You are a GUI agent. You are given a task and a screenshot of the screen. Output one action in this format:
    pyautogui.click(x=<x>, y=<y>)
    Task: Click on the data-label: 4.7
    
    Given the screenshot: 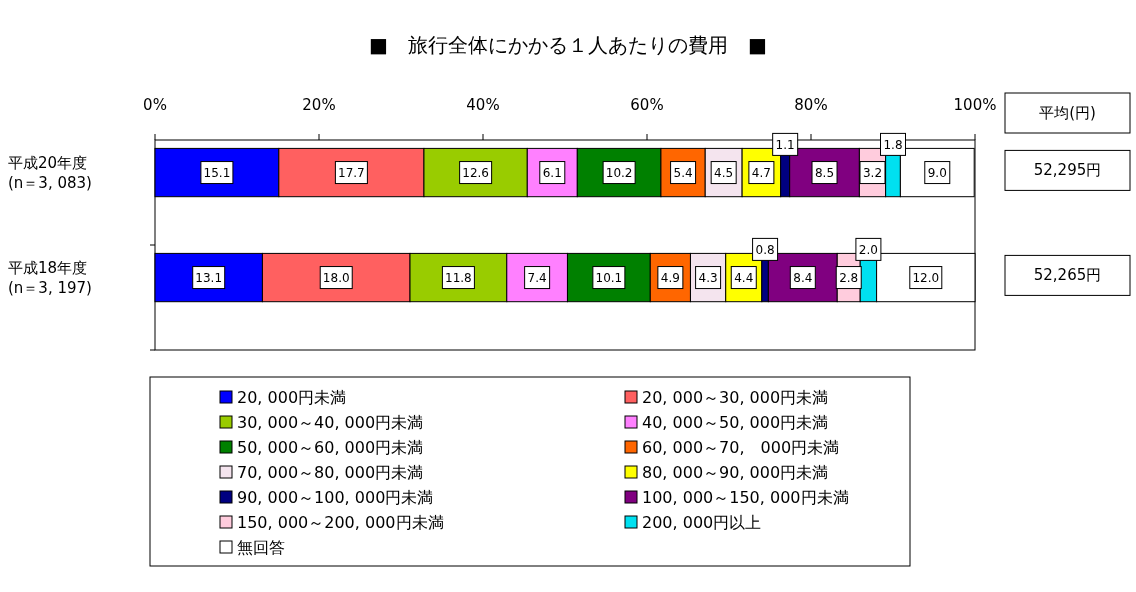 What is the action you would take?
    pyautogui.click(x=761, y=173)
    